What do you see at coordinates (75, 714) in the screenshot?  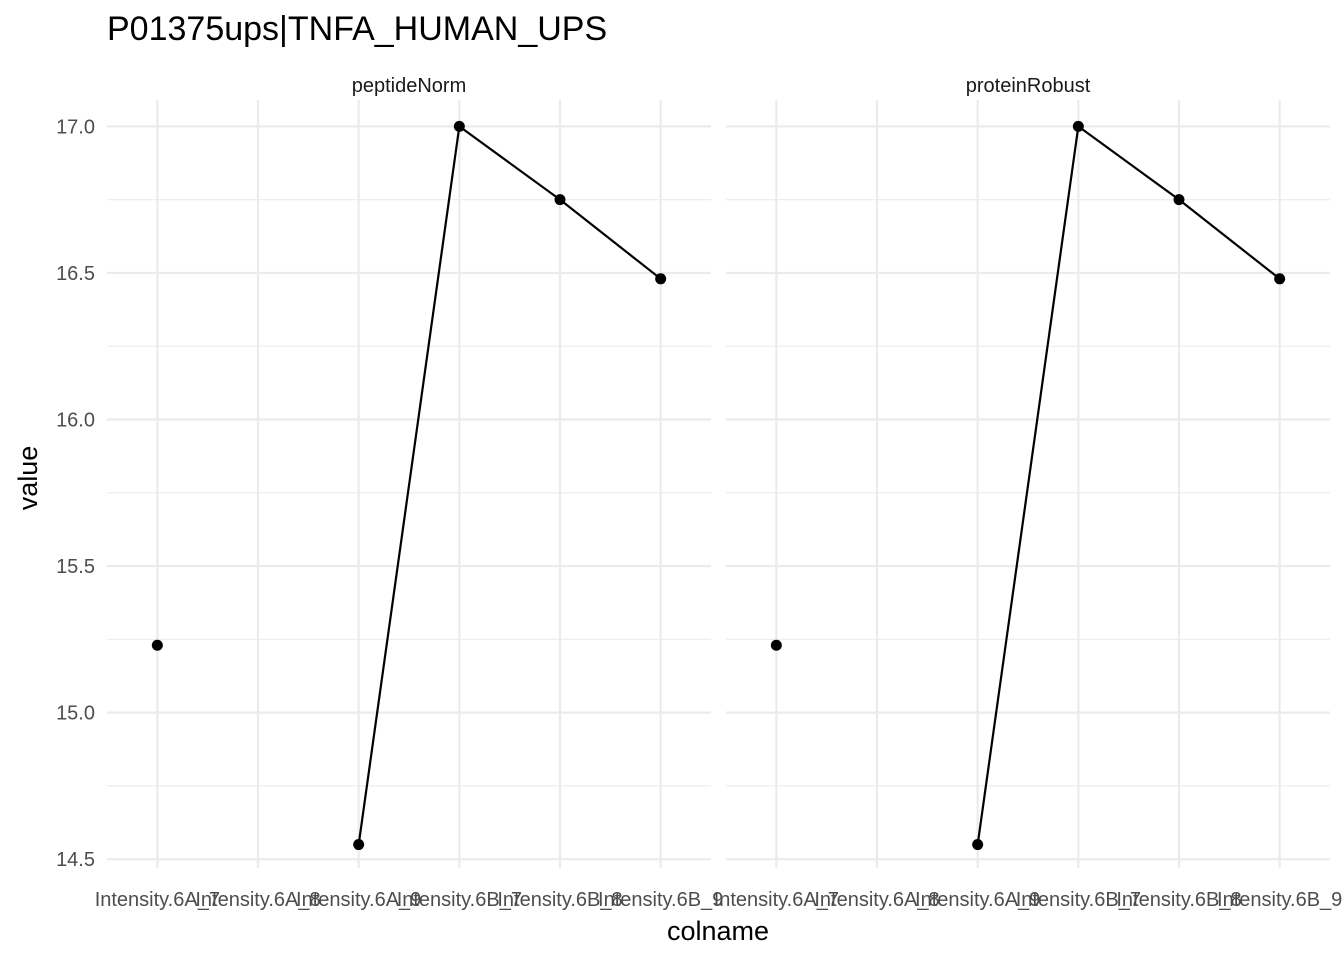 I see `y-tick-label: 15.0` at bounding box center [75, 714].